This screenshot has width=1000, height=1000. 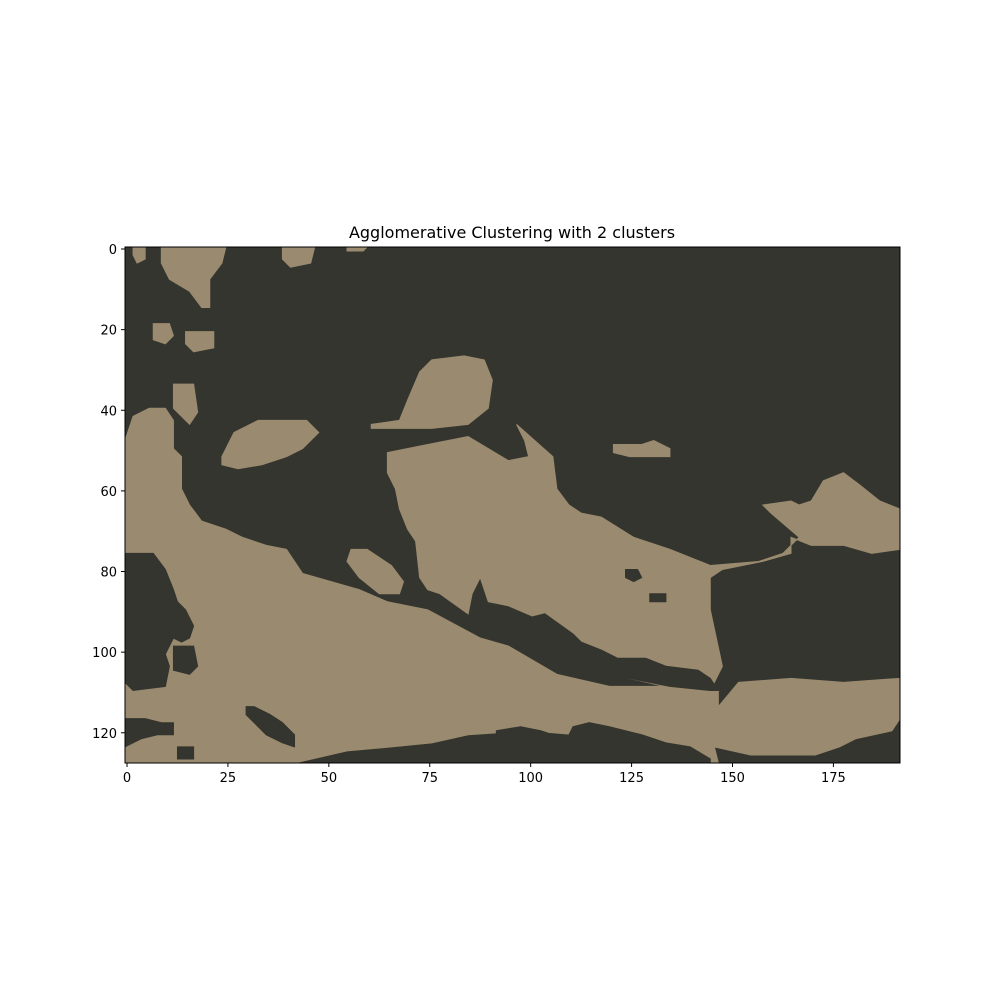 I want to click on chart-title: Agglomerative Clustering with 2 clusters, so click(x=512, y=232).